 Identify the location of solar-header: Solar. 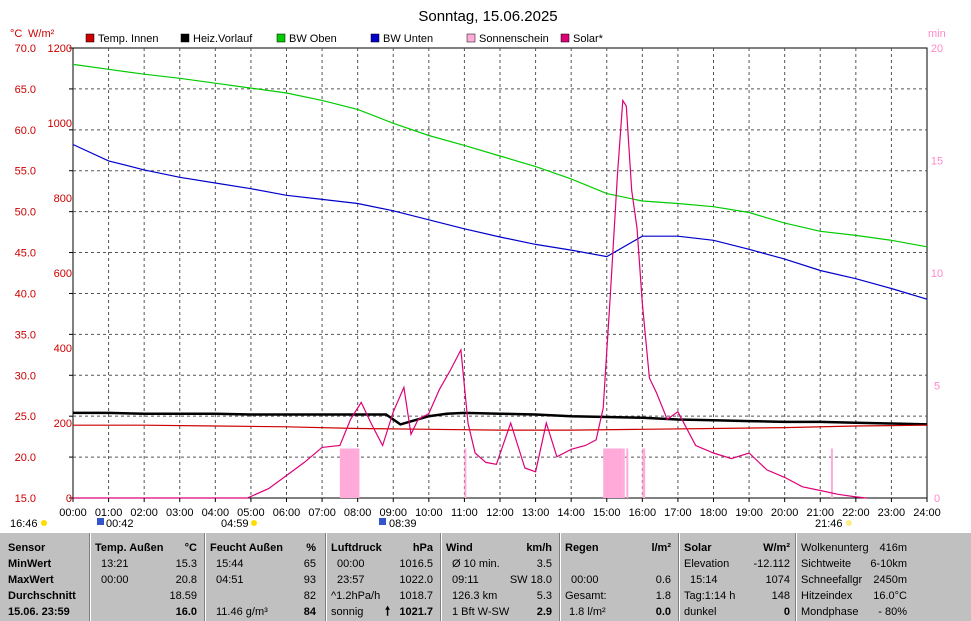
(698, 548).